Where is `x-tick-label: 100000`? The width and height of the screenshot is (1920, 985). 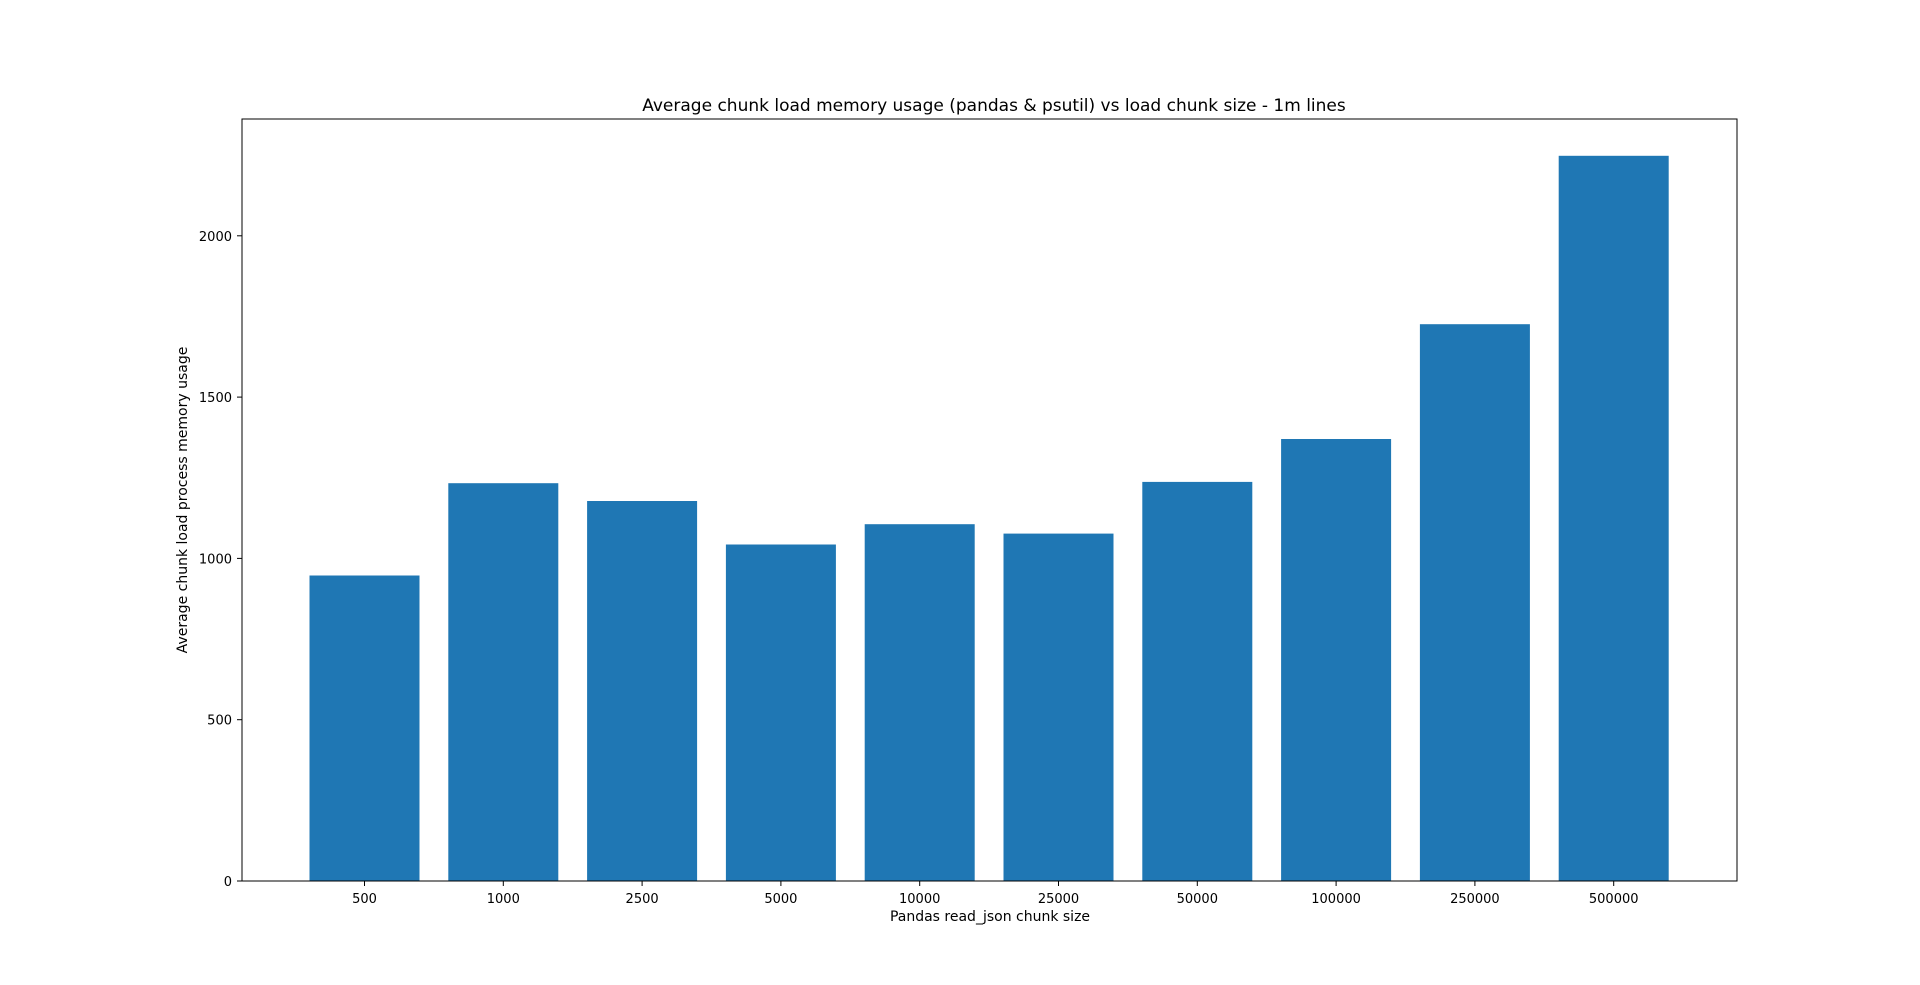 x-tick-label: 100000 is located at coordinates (1336, 899).